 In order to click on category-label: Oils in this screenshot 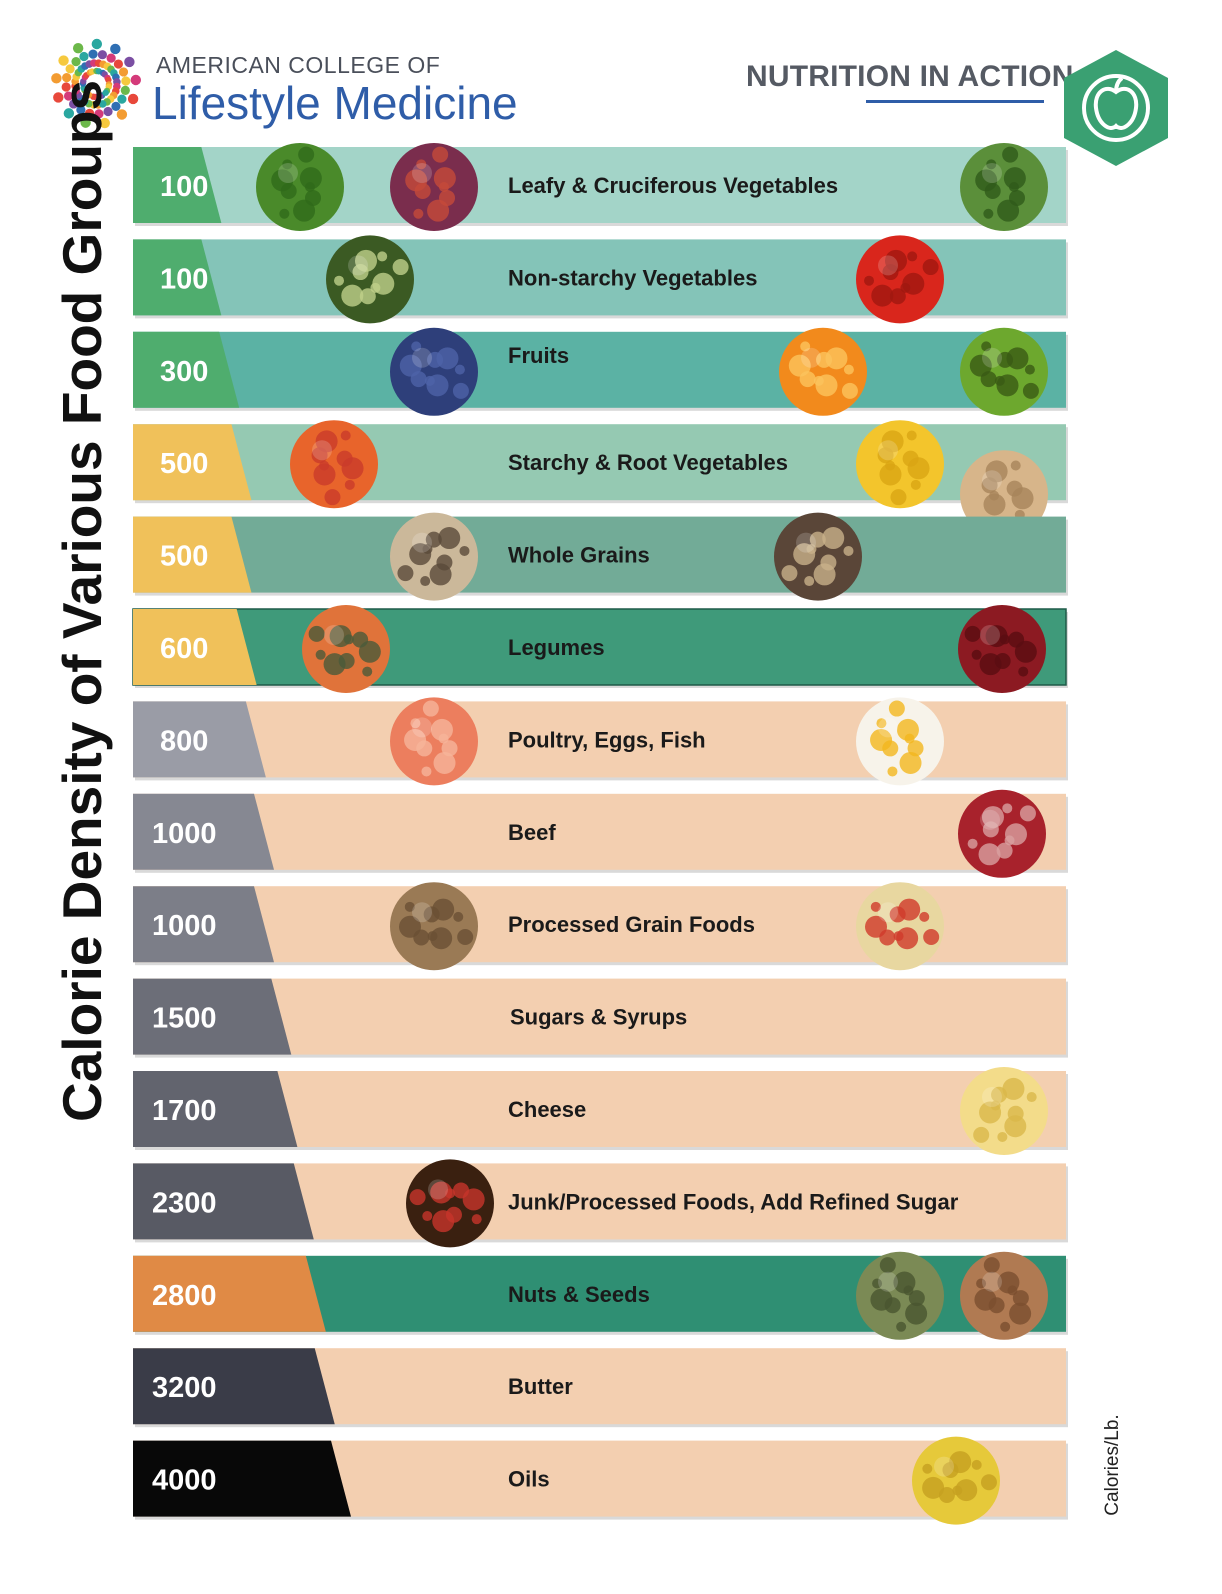, I will do `click(529, 1479)`.